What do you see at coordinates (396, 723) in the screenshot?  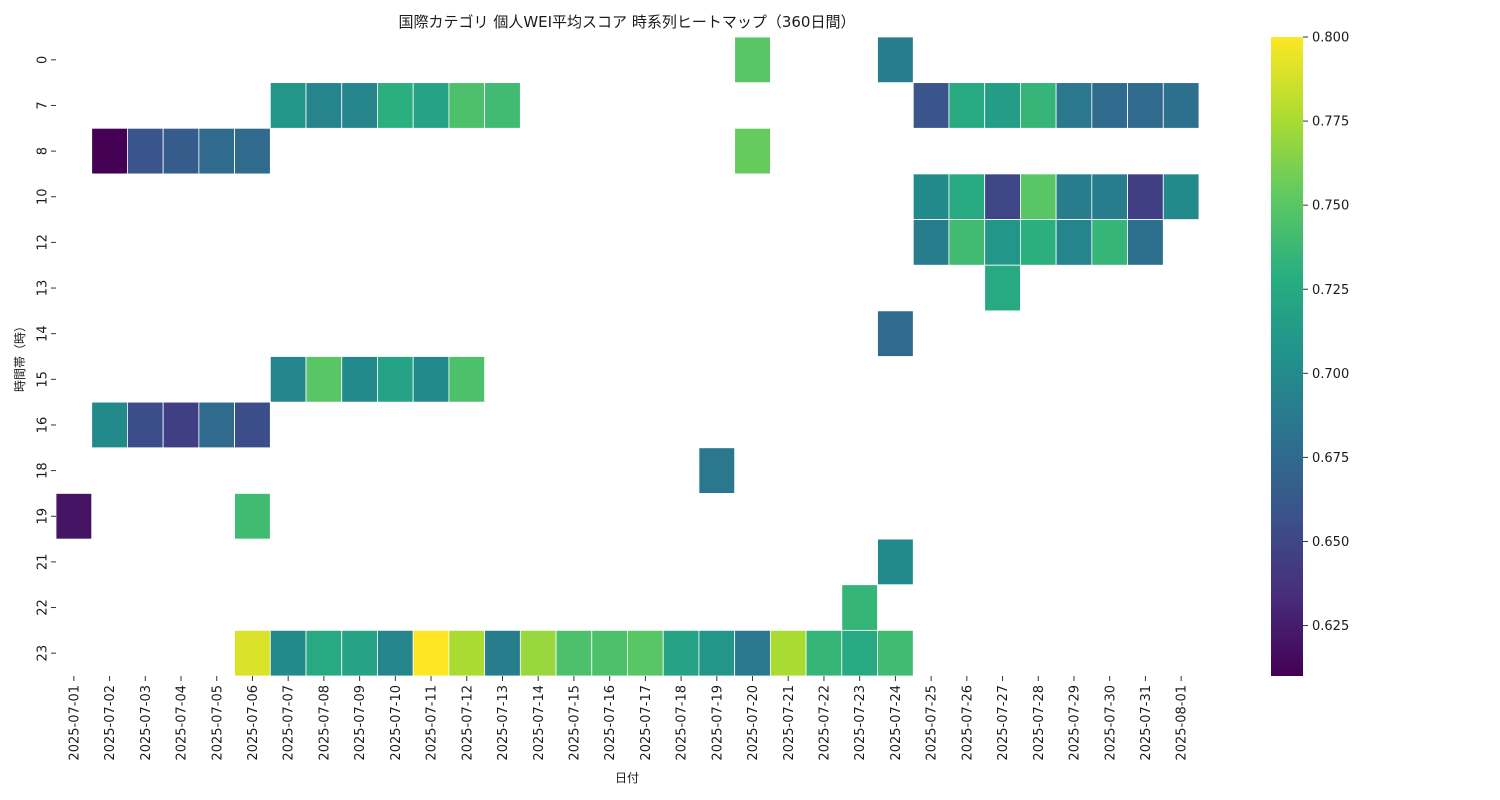 I see `x-tick-label: 2025-07-10` at bounding box center [396, 723].